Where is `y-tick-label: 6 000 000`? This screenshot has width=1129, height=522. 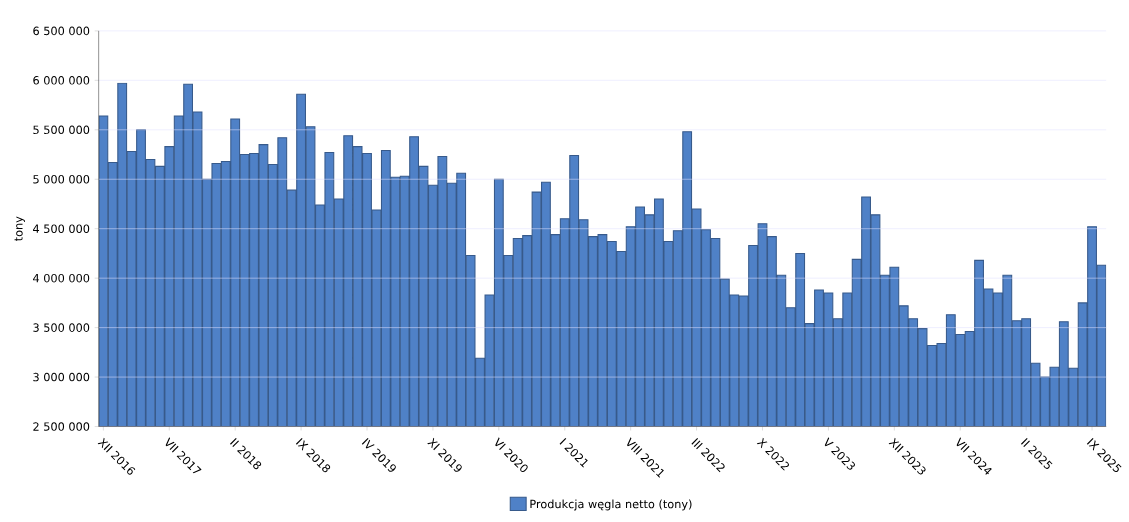
y-tick-label: 6 000 000 is located at coordinates (61, 80).